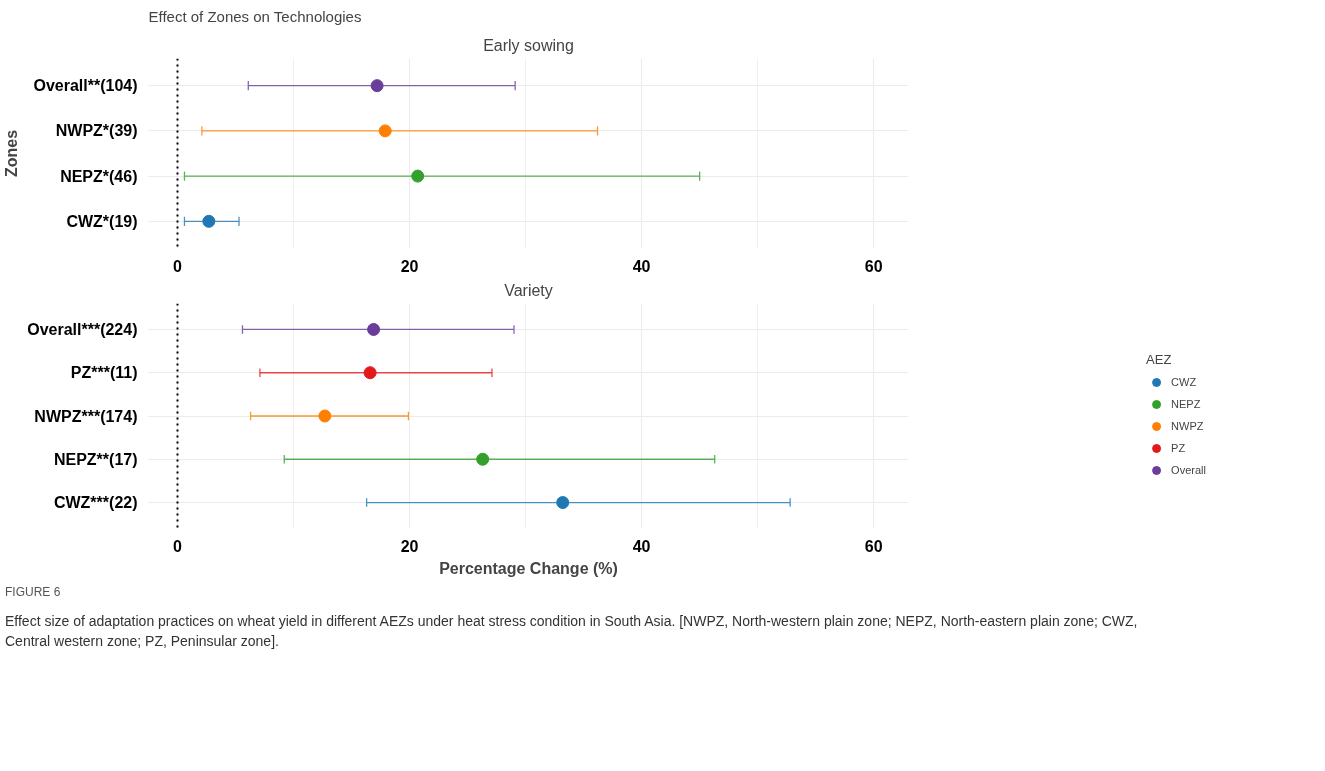  What do you see at coordinates (96, 131) in the screenshot?
I see `y-tick-label: NWPZ*(39)` at bounding box center [96, 131].